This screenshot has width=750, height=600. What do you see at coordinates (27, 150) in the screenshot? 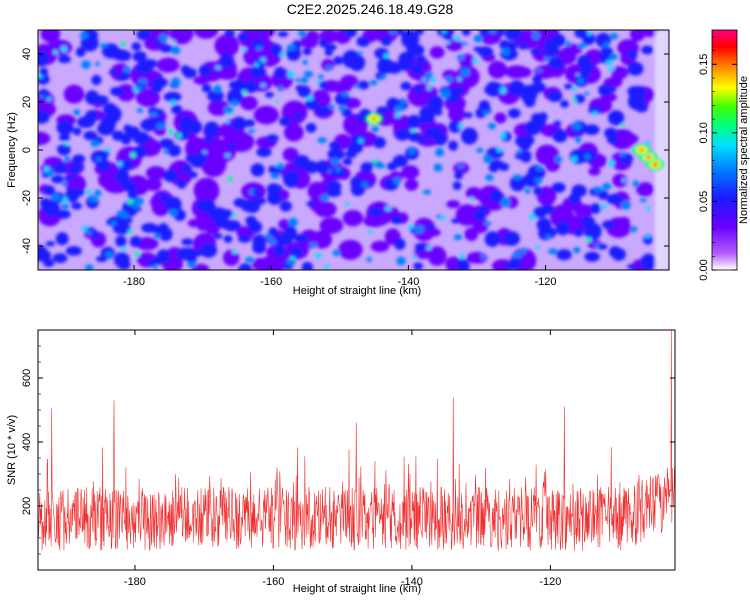
I see `spectrogram-y-tick-label: 0` at bounding box center [27, 150].